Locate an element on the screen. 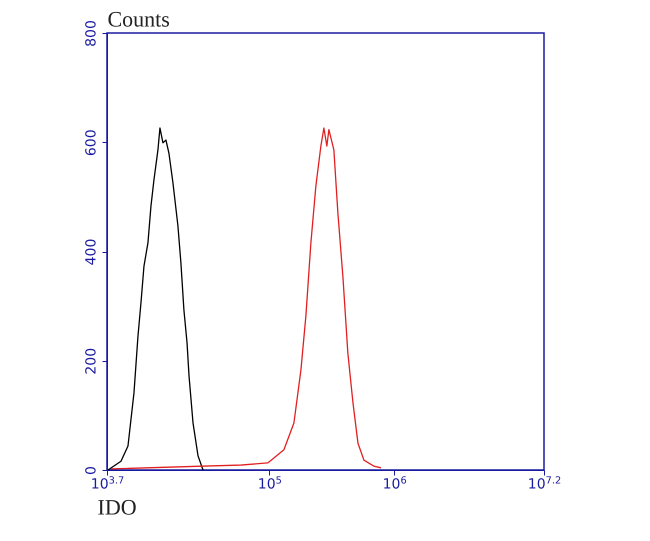  y-tick-label: 600 is located at coordinates (92, 142).